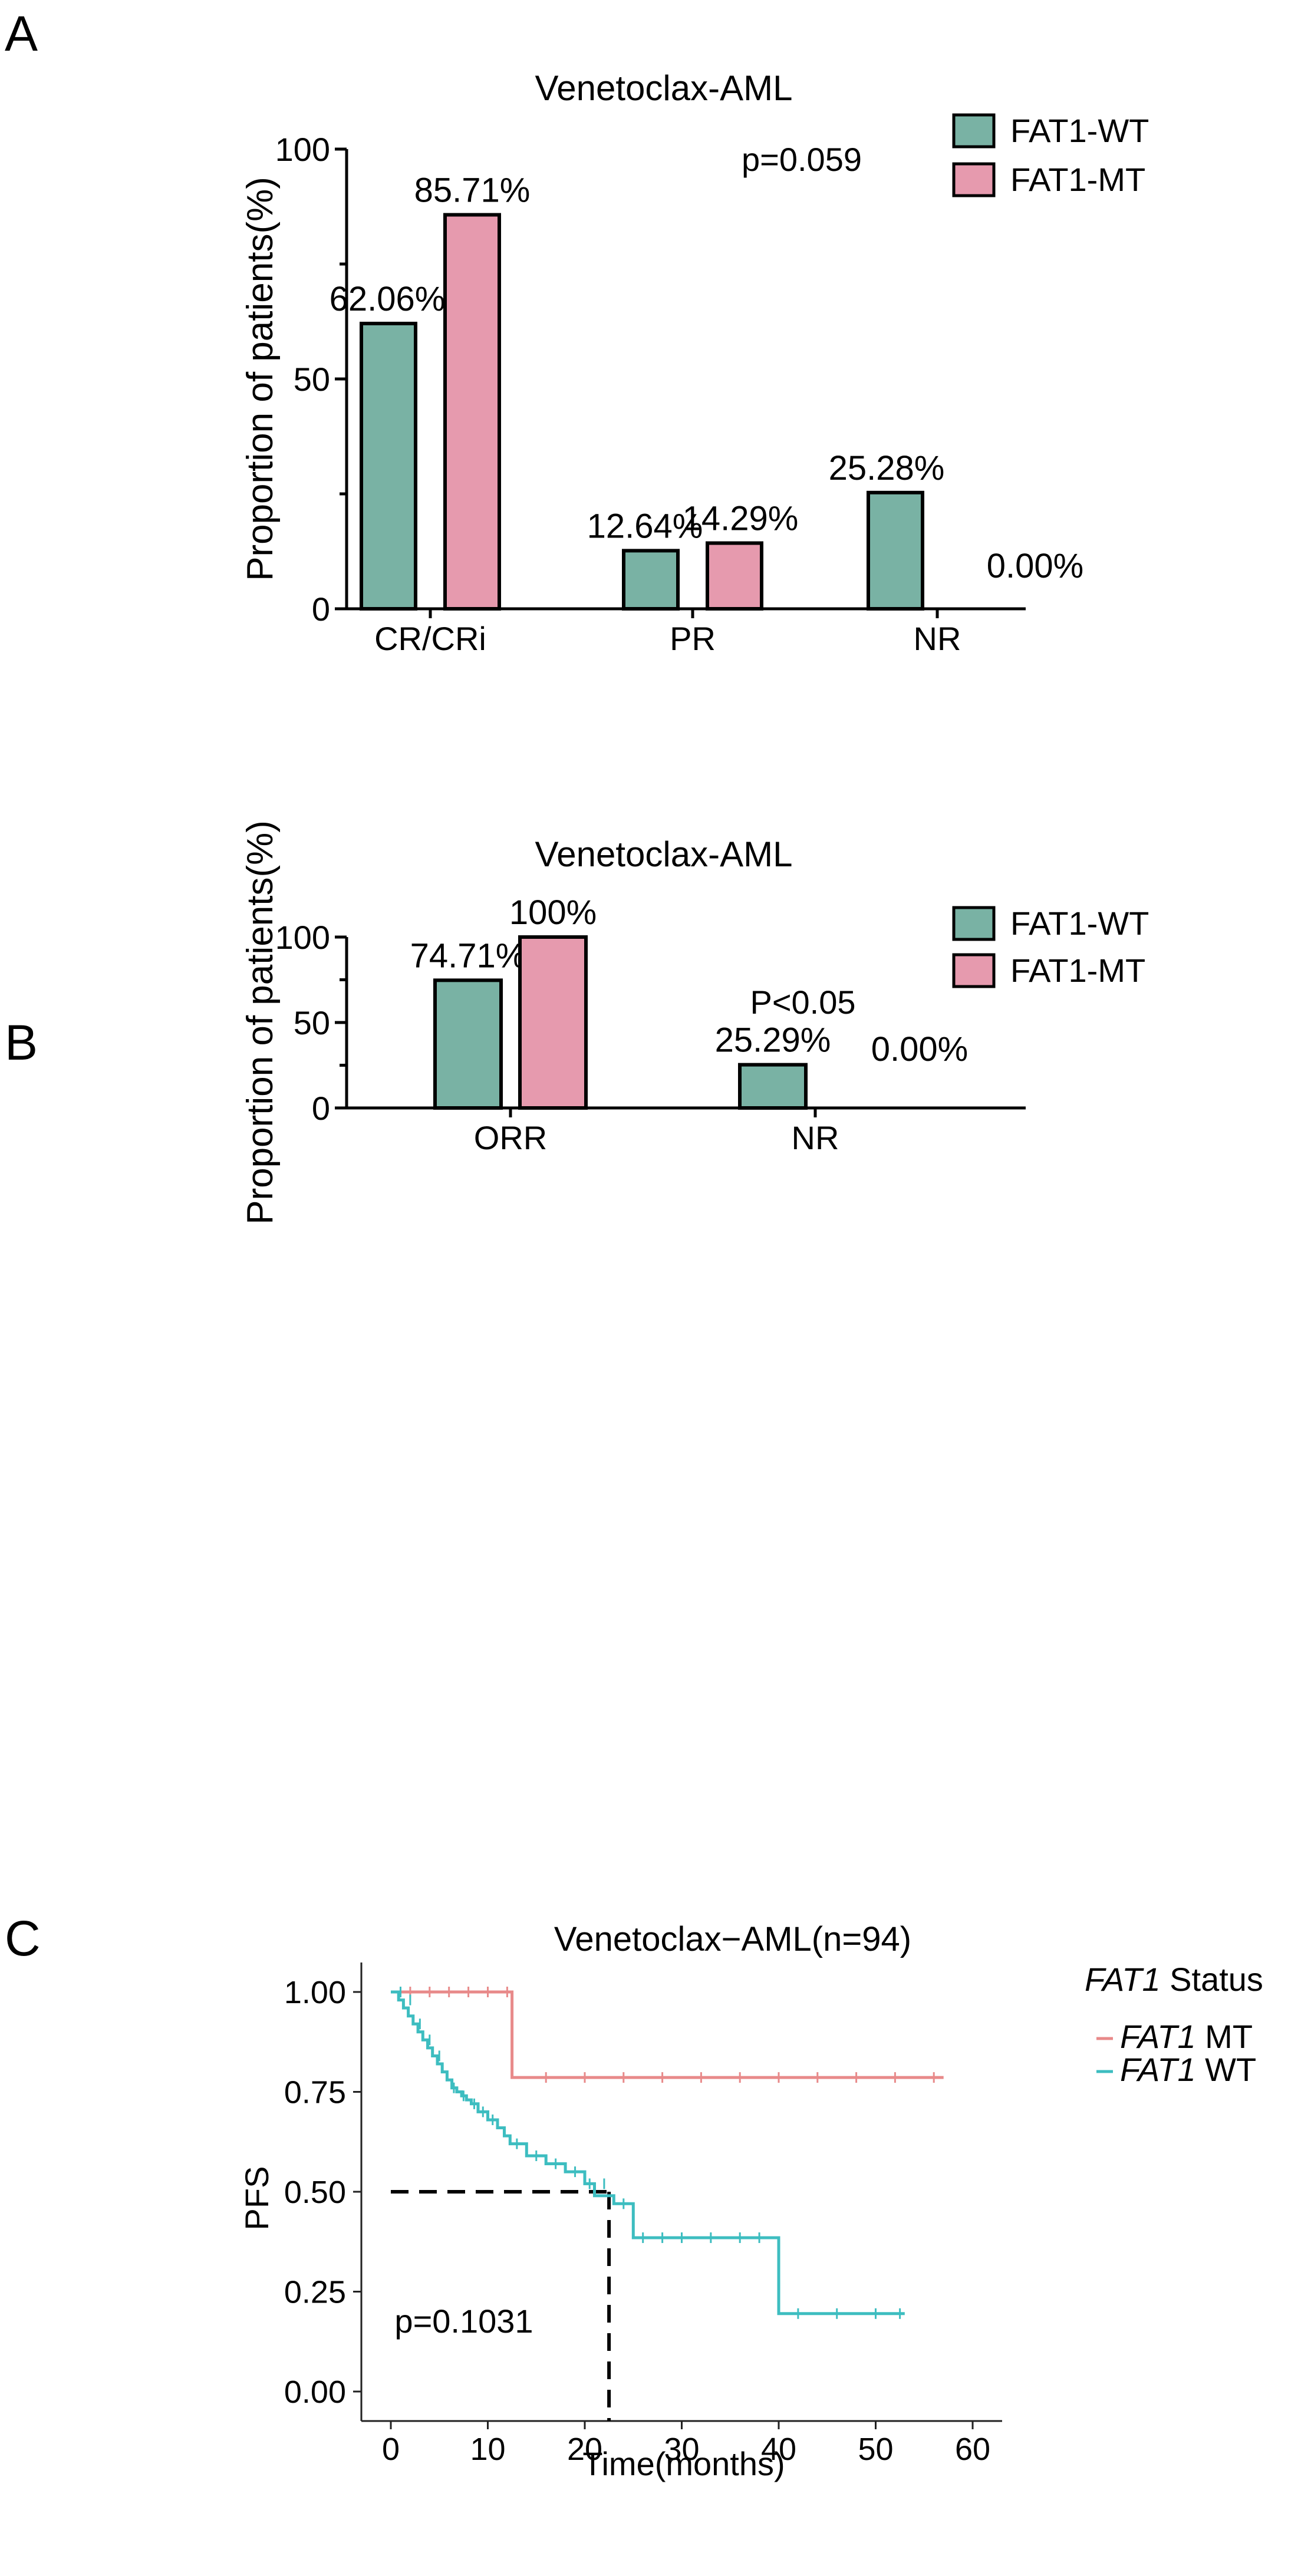 This screenshot has width=1311, height=2576. Describe the element at coordinates (468, 956) in the screenshot. I see `data-label: 74.71%` at that location.